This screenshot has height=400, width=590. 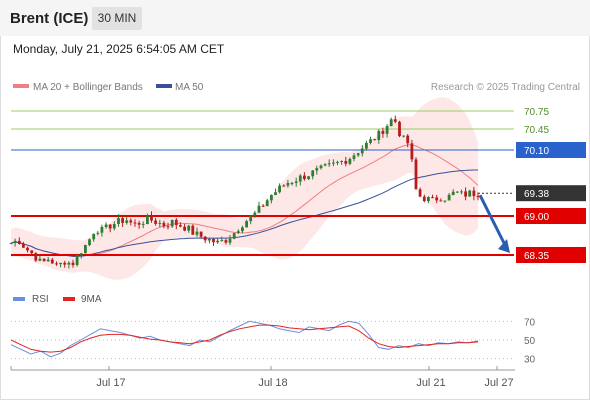 What do you see at coordinates (88, 87) in the screenshot?
I see `ma20-legend-label: MA 20 + Bollinger Bands` at bounding box center [88, 87].